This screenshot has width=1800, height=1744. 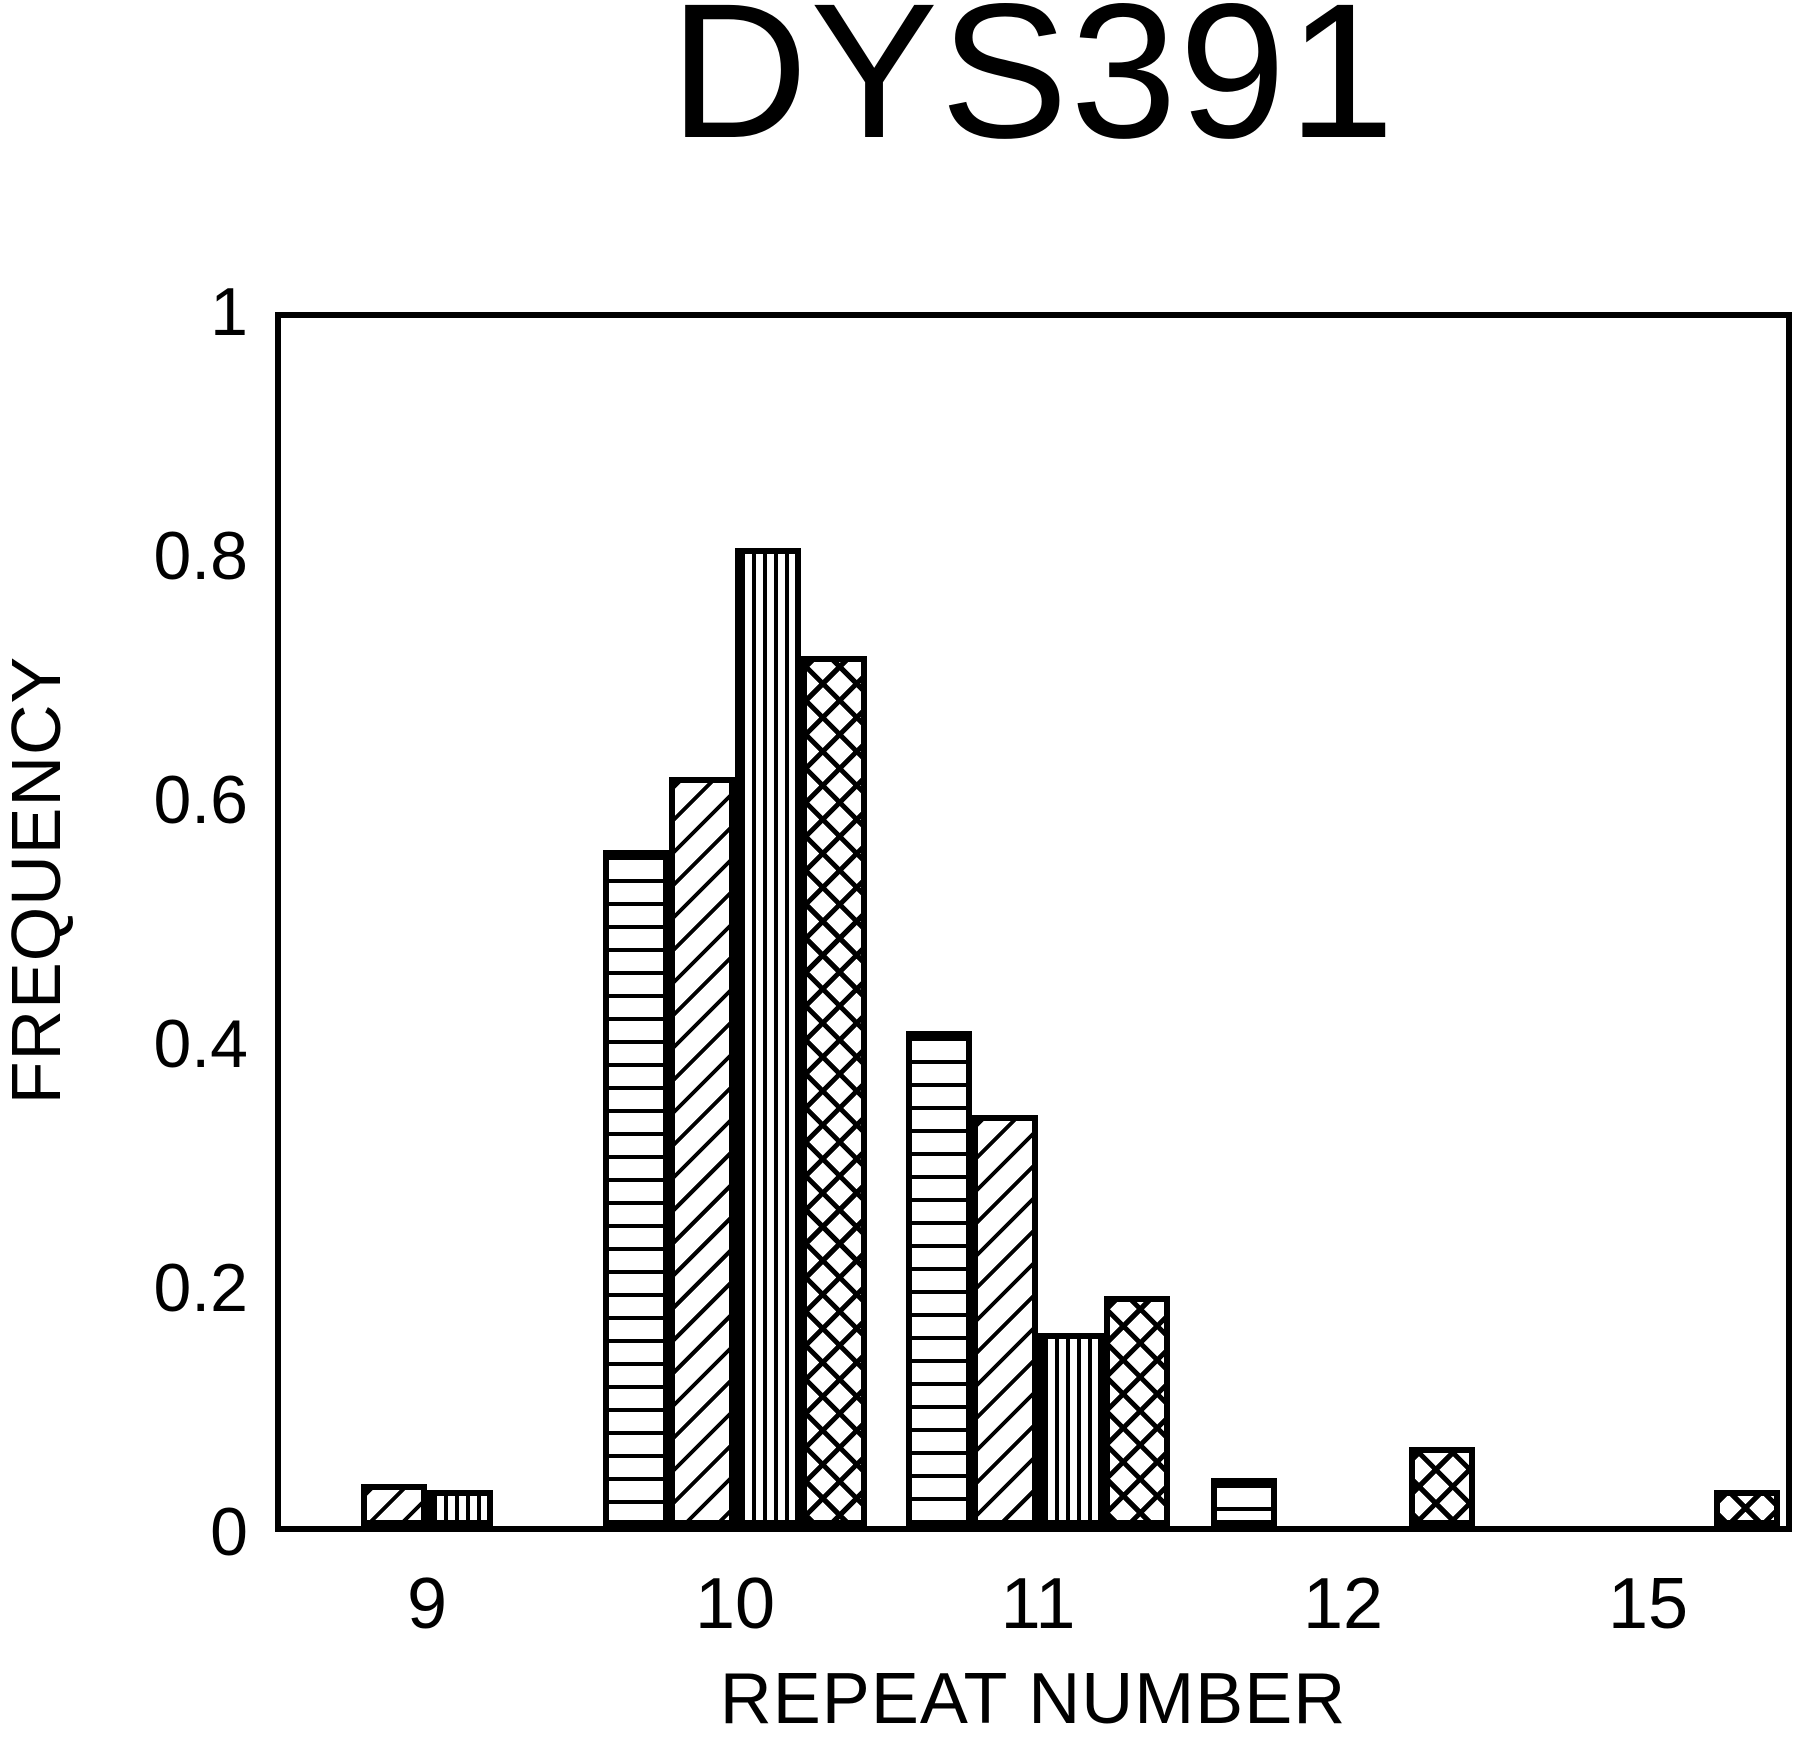 What do you see at coordinates (1038, 1604) in the screenshot?
I see `x-tick-label-11: 11` at bounding box center [1038, 1604].